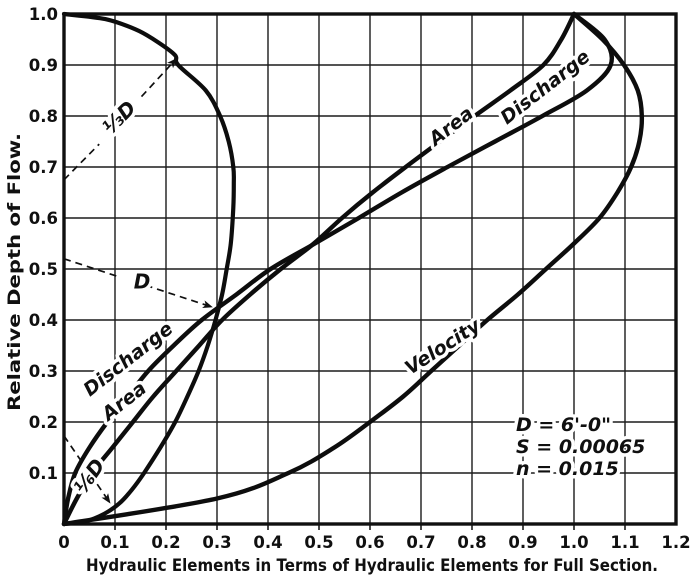 The height and width of the screenshot is (583, 700). I want to click on y-axis-title: Relative Depth of Flow., so click(15, 272).